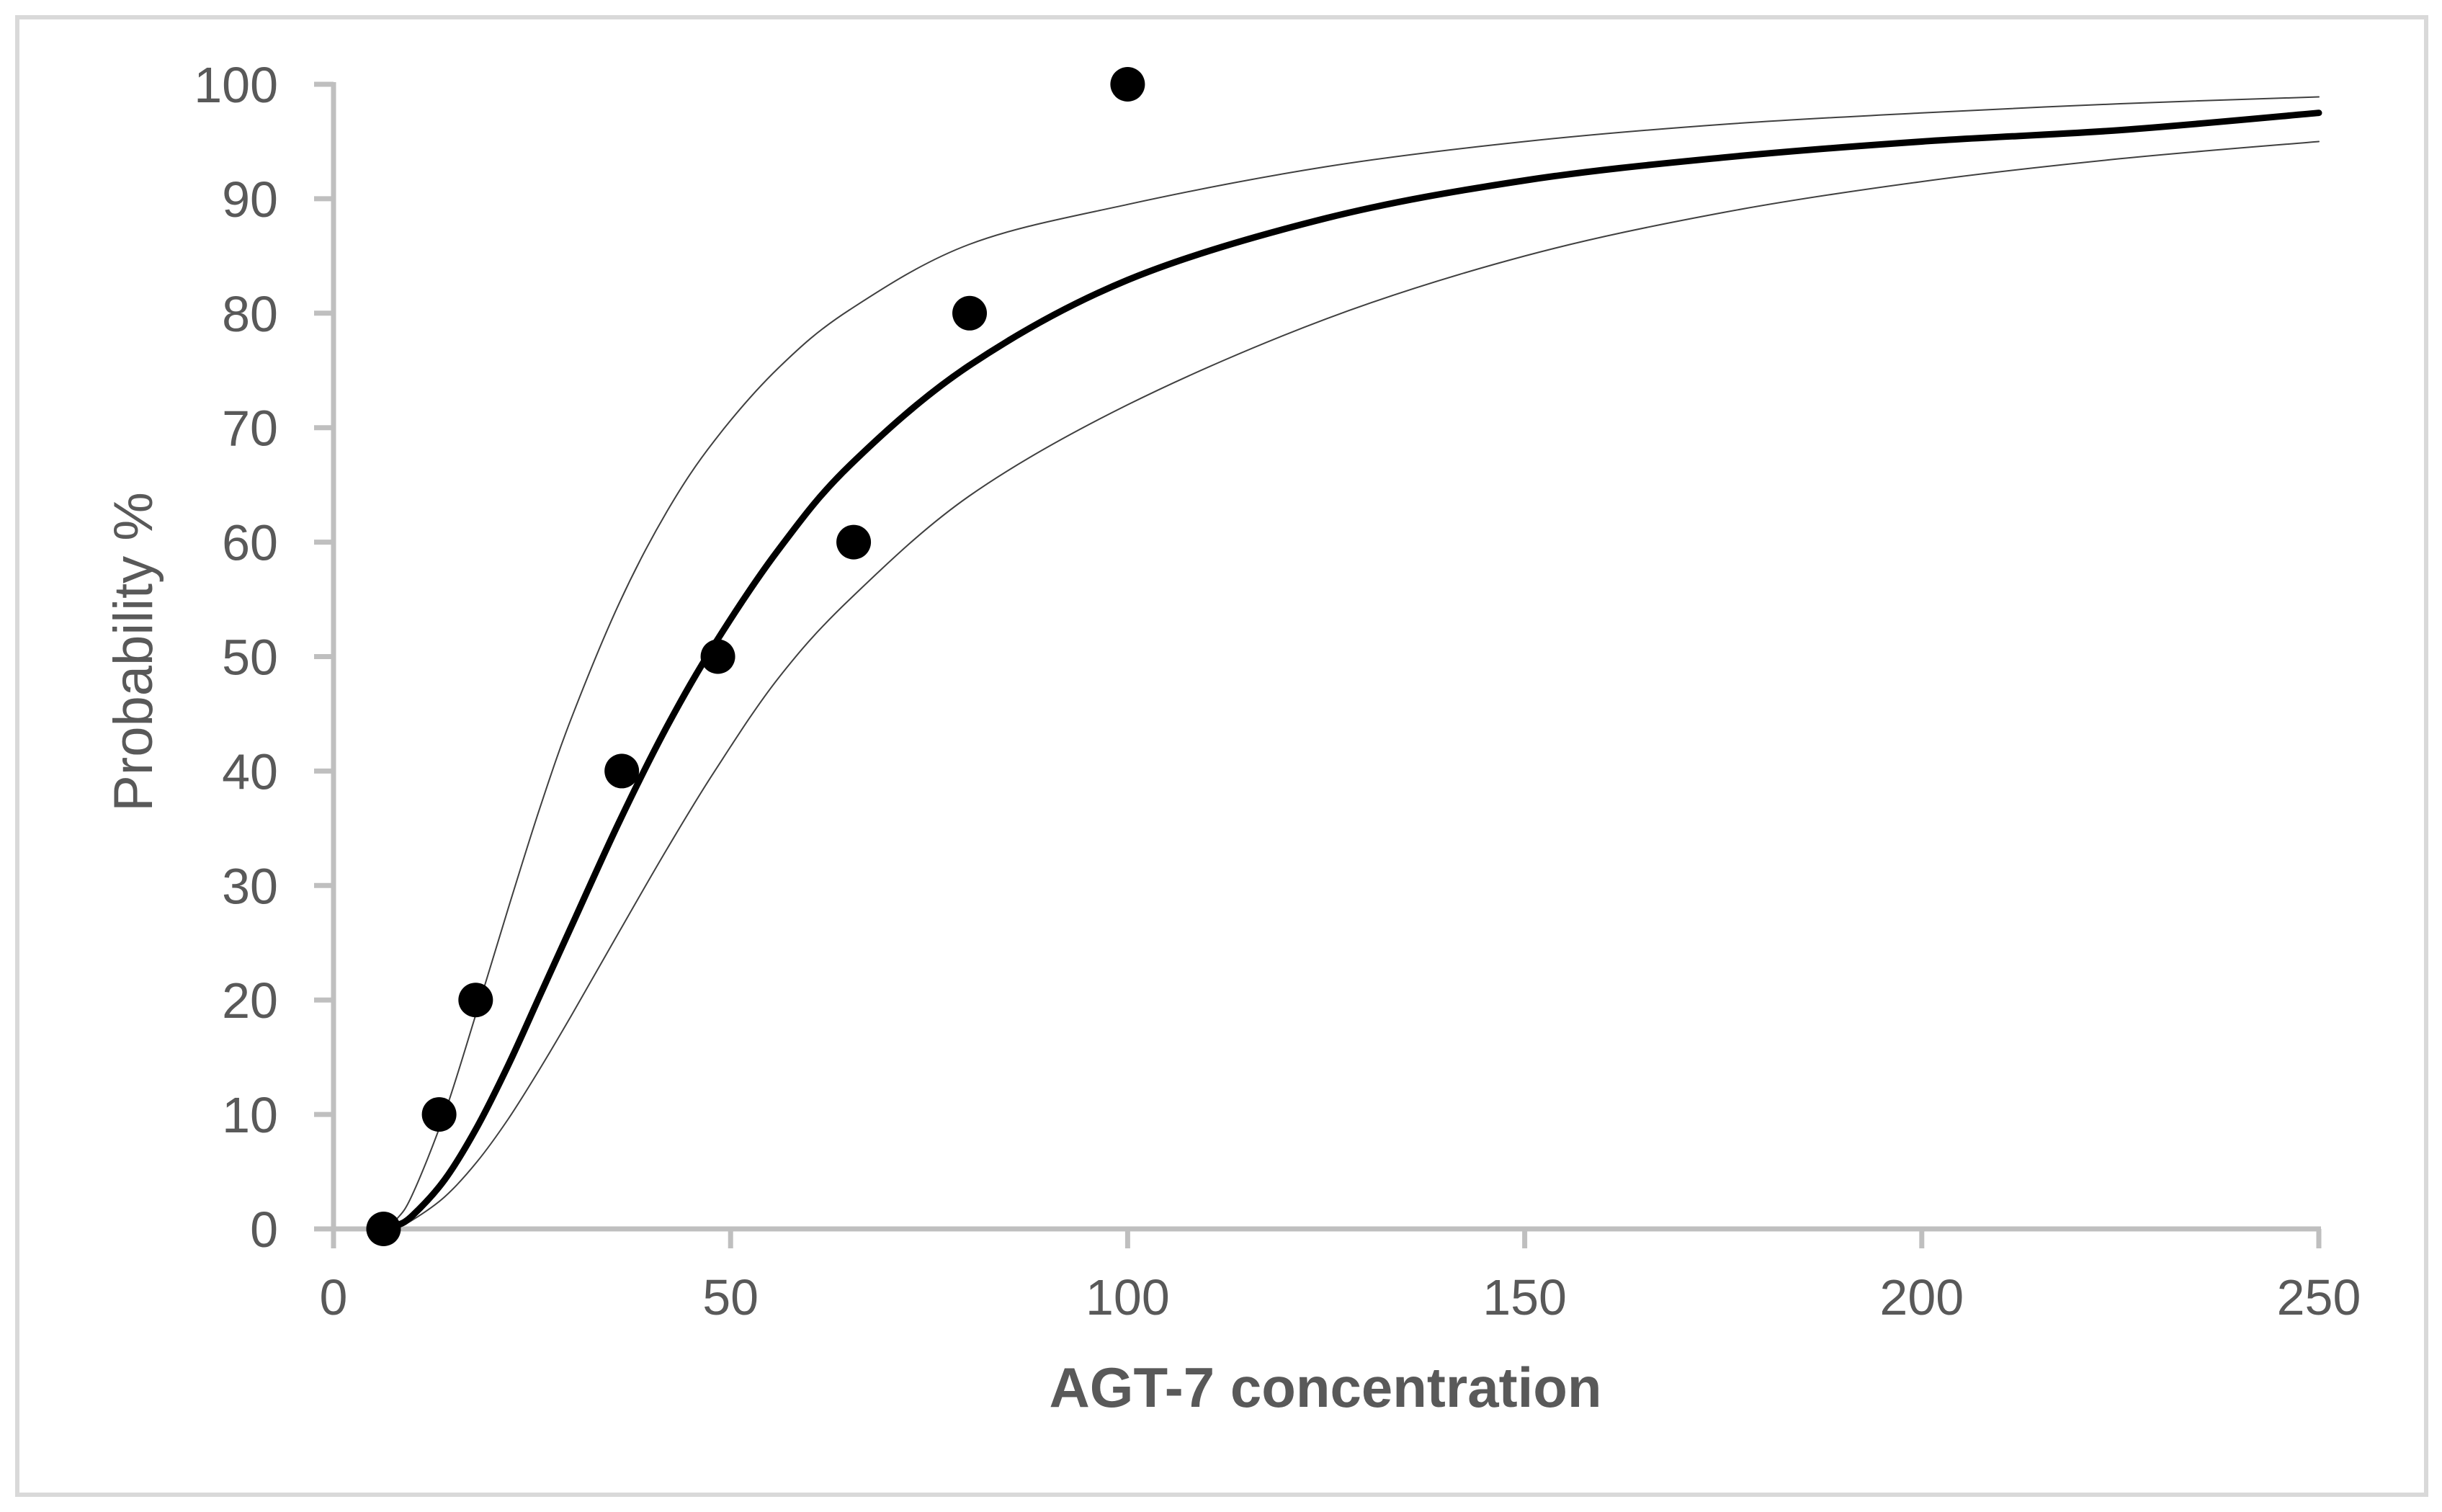  Describe the element at coordinates (1325, 1387) in the screenshot. I see `x-axis-title: AGT-7 concentration` at that location.